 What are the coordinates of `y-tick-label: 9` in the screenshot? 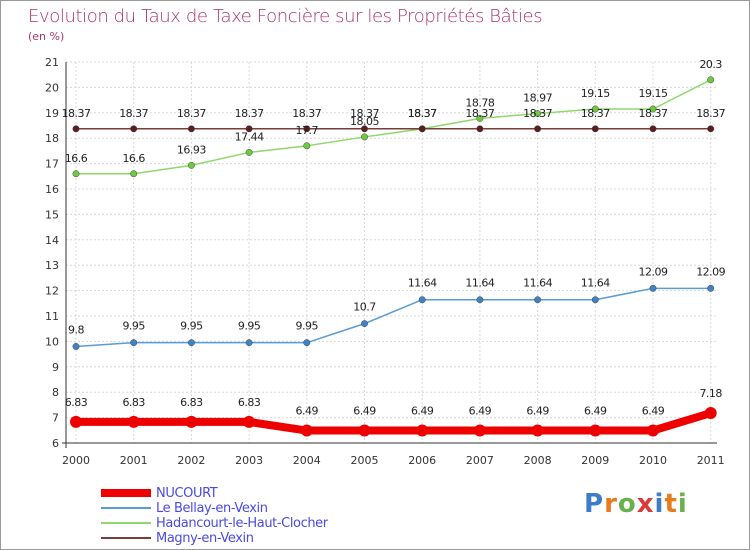 It's located at (55, 367).